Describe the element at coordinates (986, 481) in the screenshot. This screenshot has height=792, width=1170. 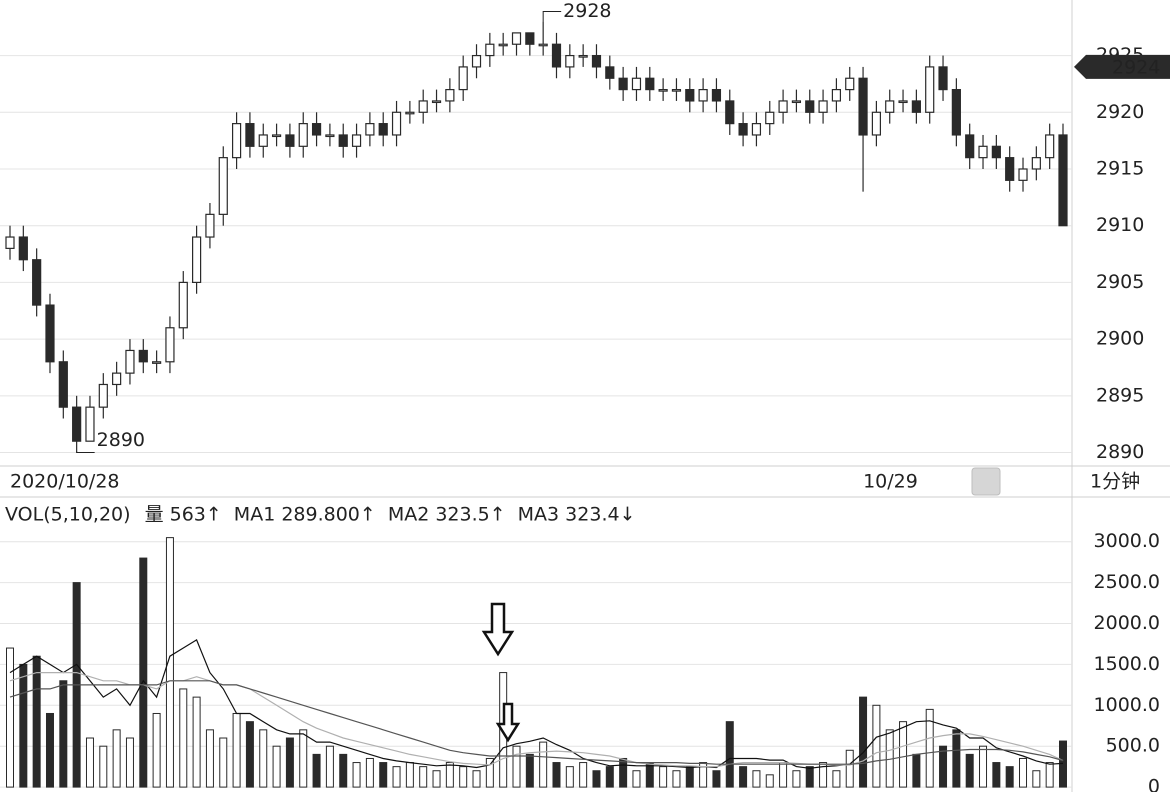
I see `scroll-handle` at that location.